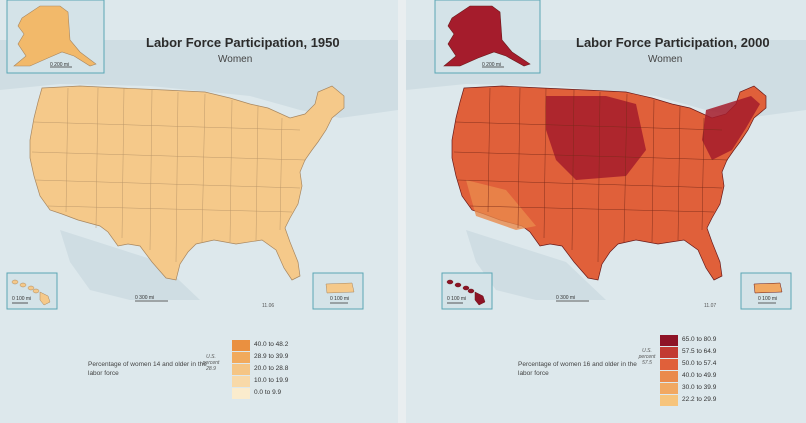  Describe the element at coordinates (268, 392) in the screenshot. I see `legend-label: 0.0 to 9.9` at that location.